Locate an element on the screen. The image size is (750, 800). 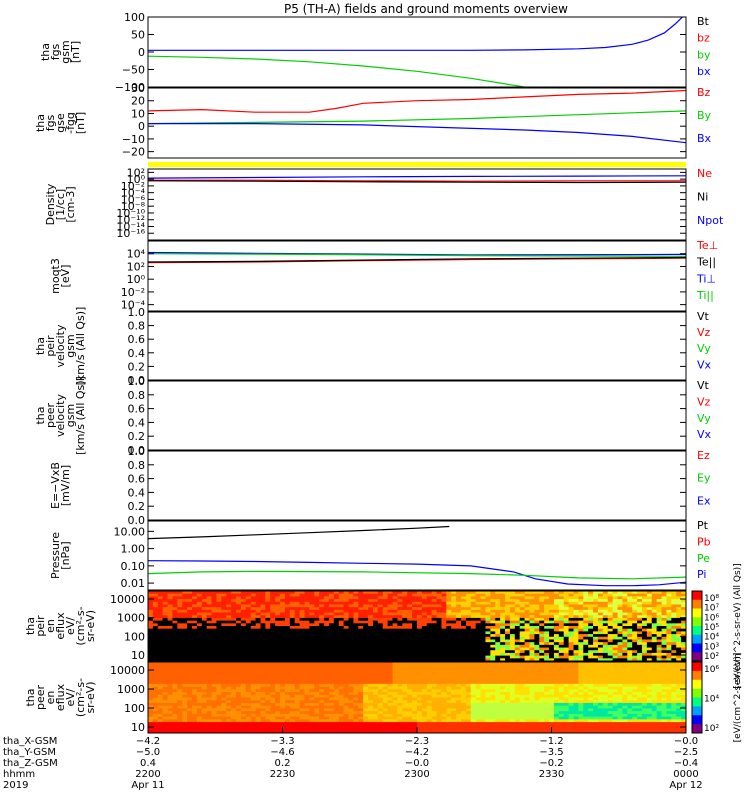
y-tick-label: 30 is located at coordinates (138, 88).